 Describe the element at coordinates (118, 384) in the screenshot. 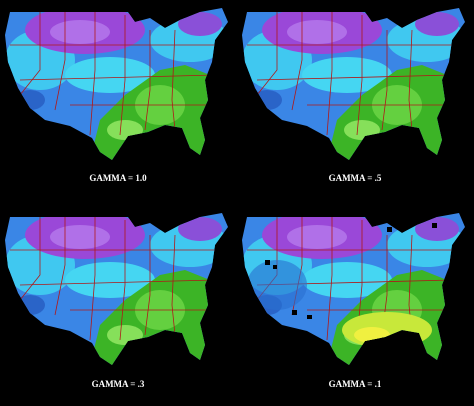

I see `caption: GAMMA = .3` at that location.